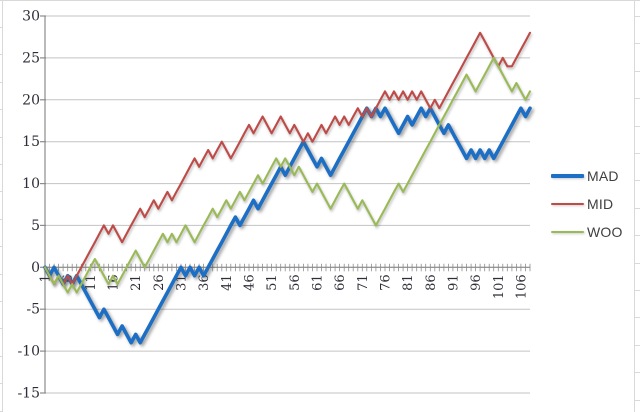 The height and width of the screenshot is (412, 640). What do you see at coordinates (250, 282) in the screenshot?
I see `x-axis-label: 46` at bounding box center [250, 282].